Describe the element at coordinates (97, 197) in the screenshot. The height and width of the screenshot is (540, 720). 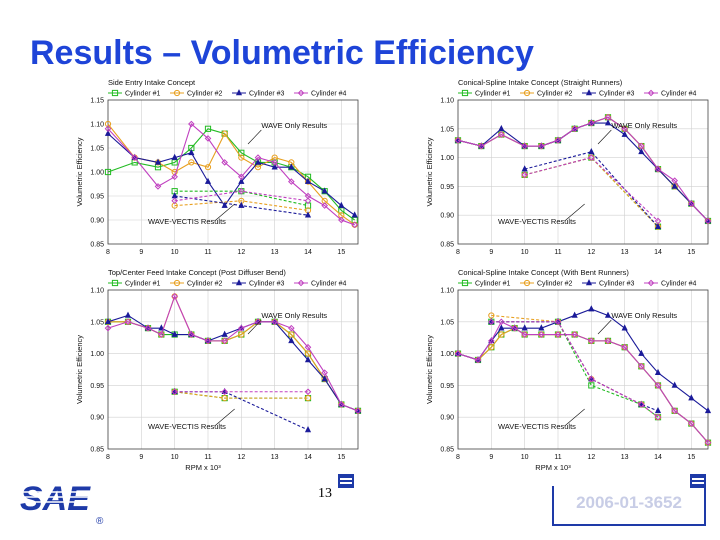
I see `y-tick-label: 0.95` at that location.